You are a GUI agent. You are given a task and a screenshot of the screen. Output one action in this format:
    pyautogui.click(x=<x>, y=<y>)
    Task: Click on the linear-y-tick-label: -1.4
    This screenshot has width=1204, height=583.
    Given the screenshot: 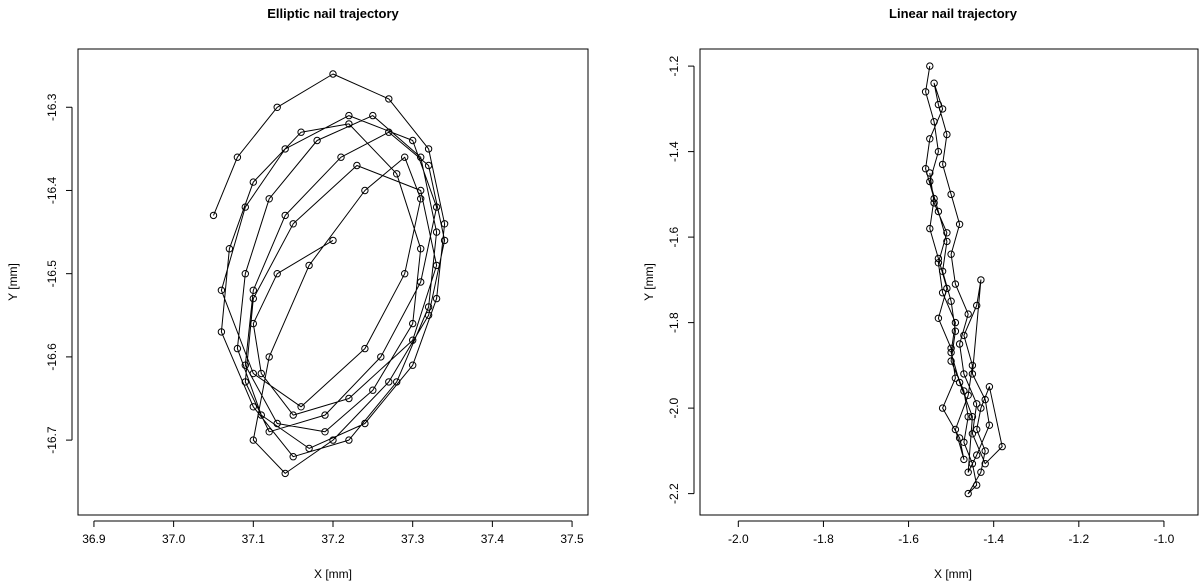 What is the action you would take?
    pyautogui.click(x=674, y=151)
    